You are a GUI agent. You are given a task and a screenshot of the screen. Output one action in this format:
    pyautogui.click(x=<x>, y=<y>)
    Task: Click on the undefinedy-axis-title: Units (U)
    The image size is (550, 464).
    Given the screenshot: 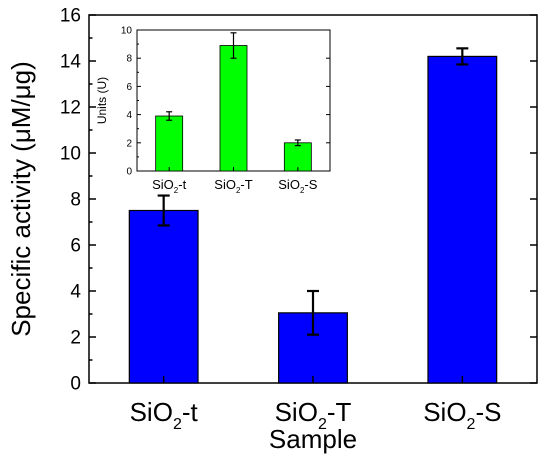 What is the action you would take?
    pyautogui.click(x=102, y=100)
    